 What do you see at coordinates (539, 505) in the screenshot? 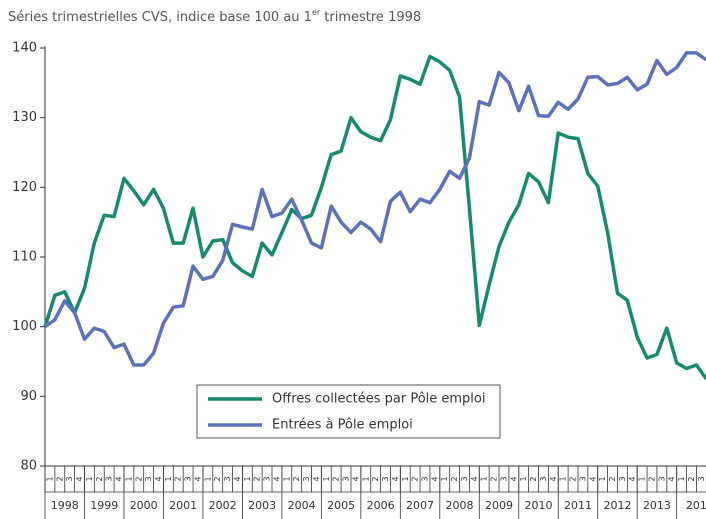
I see `year-label: 2010` at bounding box center [539, 505].